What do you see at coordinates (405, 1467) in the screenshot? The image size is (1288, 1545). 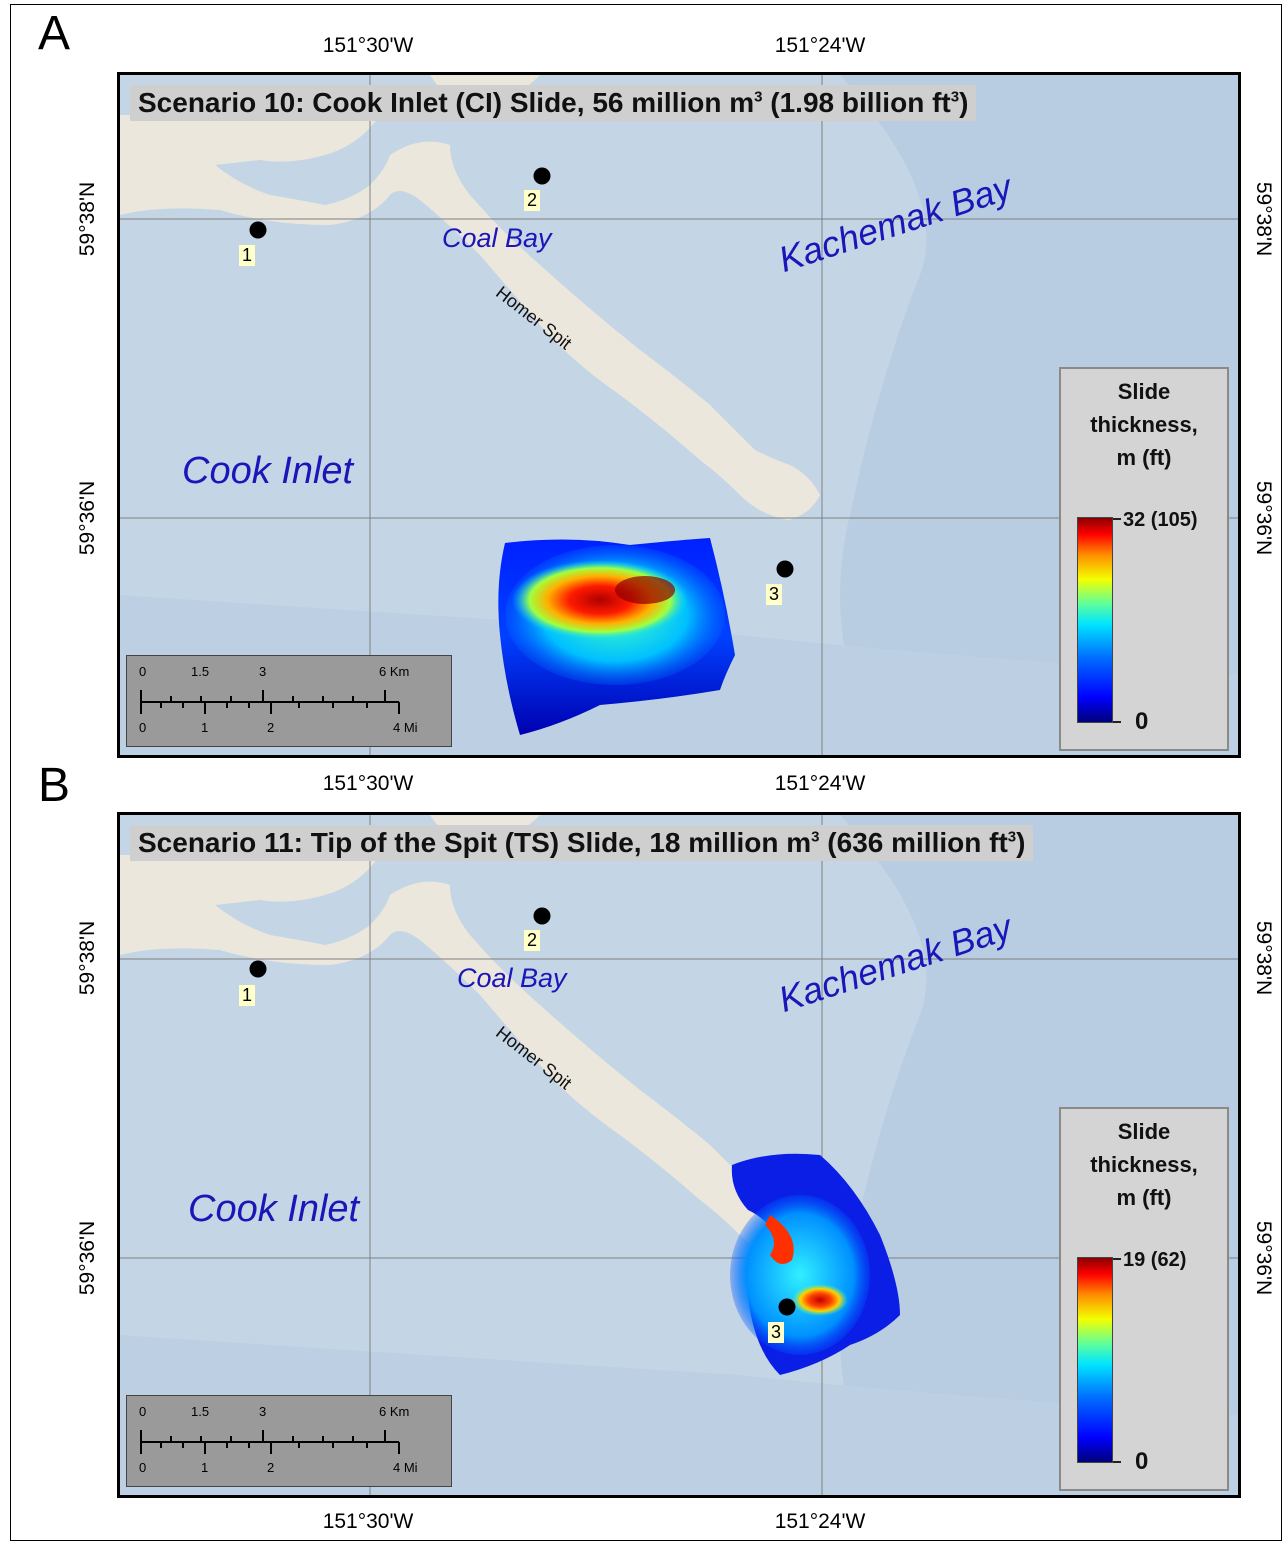 I see `panel-b-scale-mi-3: 4 Mi` at bounding box center [405, 1467].